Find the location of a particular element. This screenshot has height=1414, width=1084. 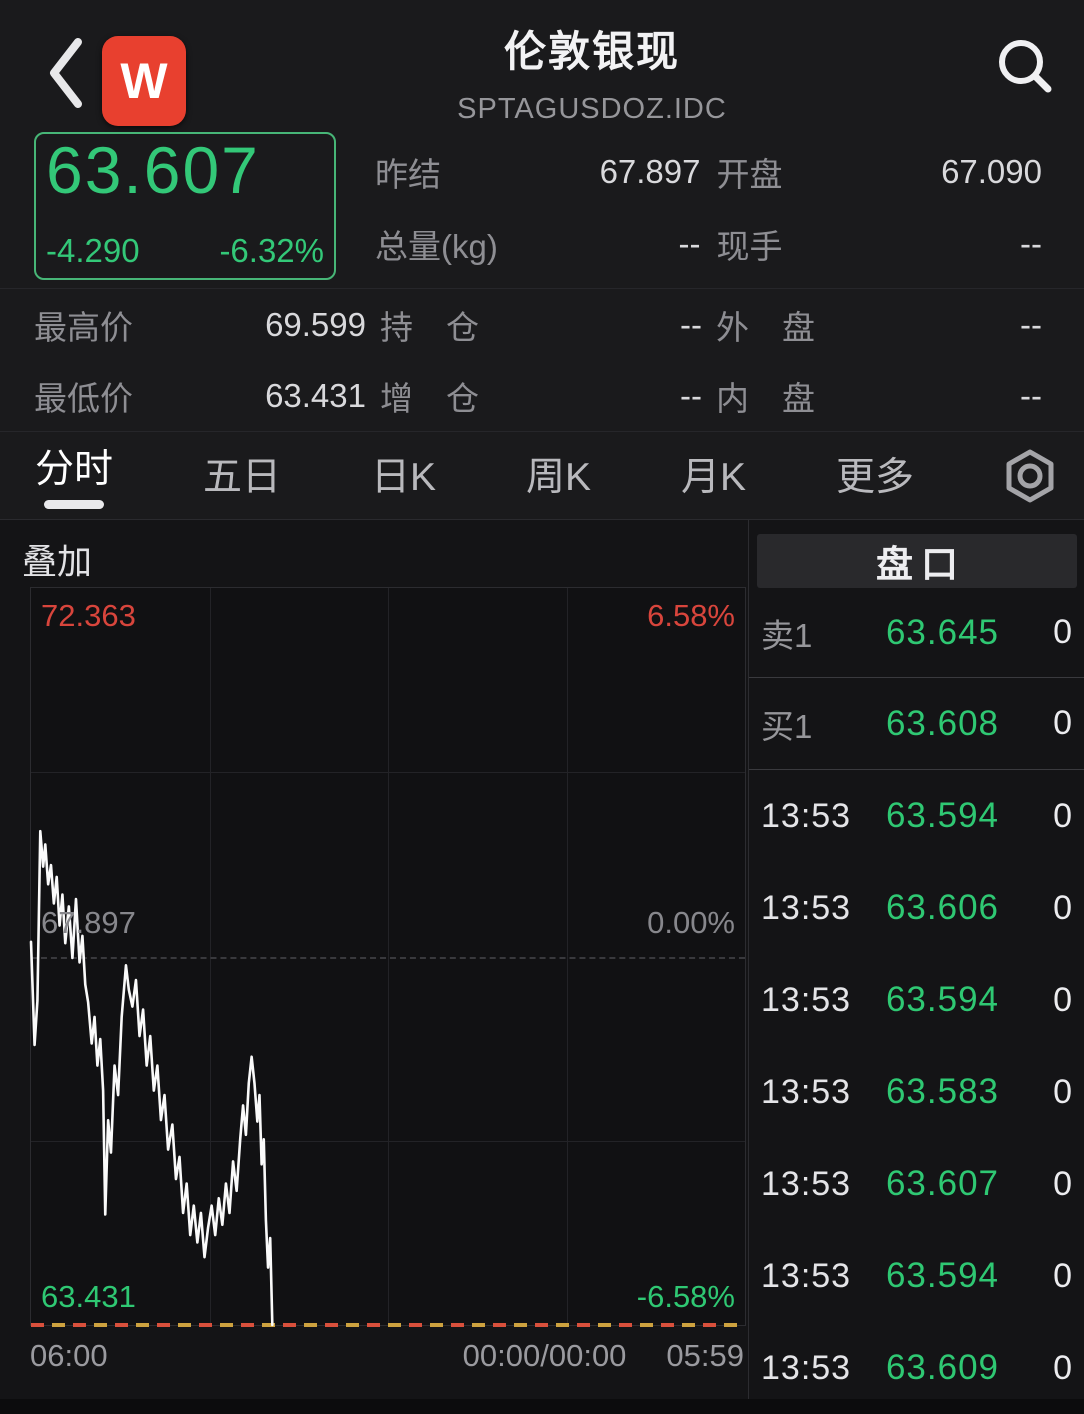

stat-row-high: 最高价 69.599 持 仓 -- 外 盘 -- is located at coordinates (542, 324).